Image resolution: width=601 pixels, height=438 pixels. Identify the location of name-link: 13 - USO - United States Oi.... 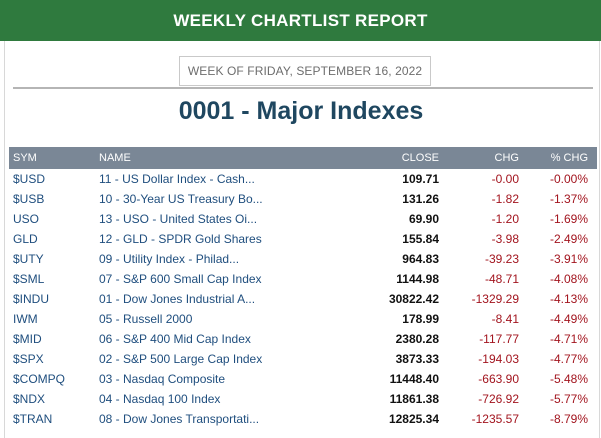
(178, 219).